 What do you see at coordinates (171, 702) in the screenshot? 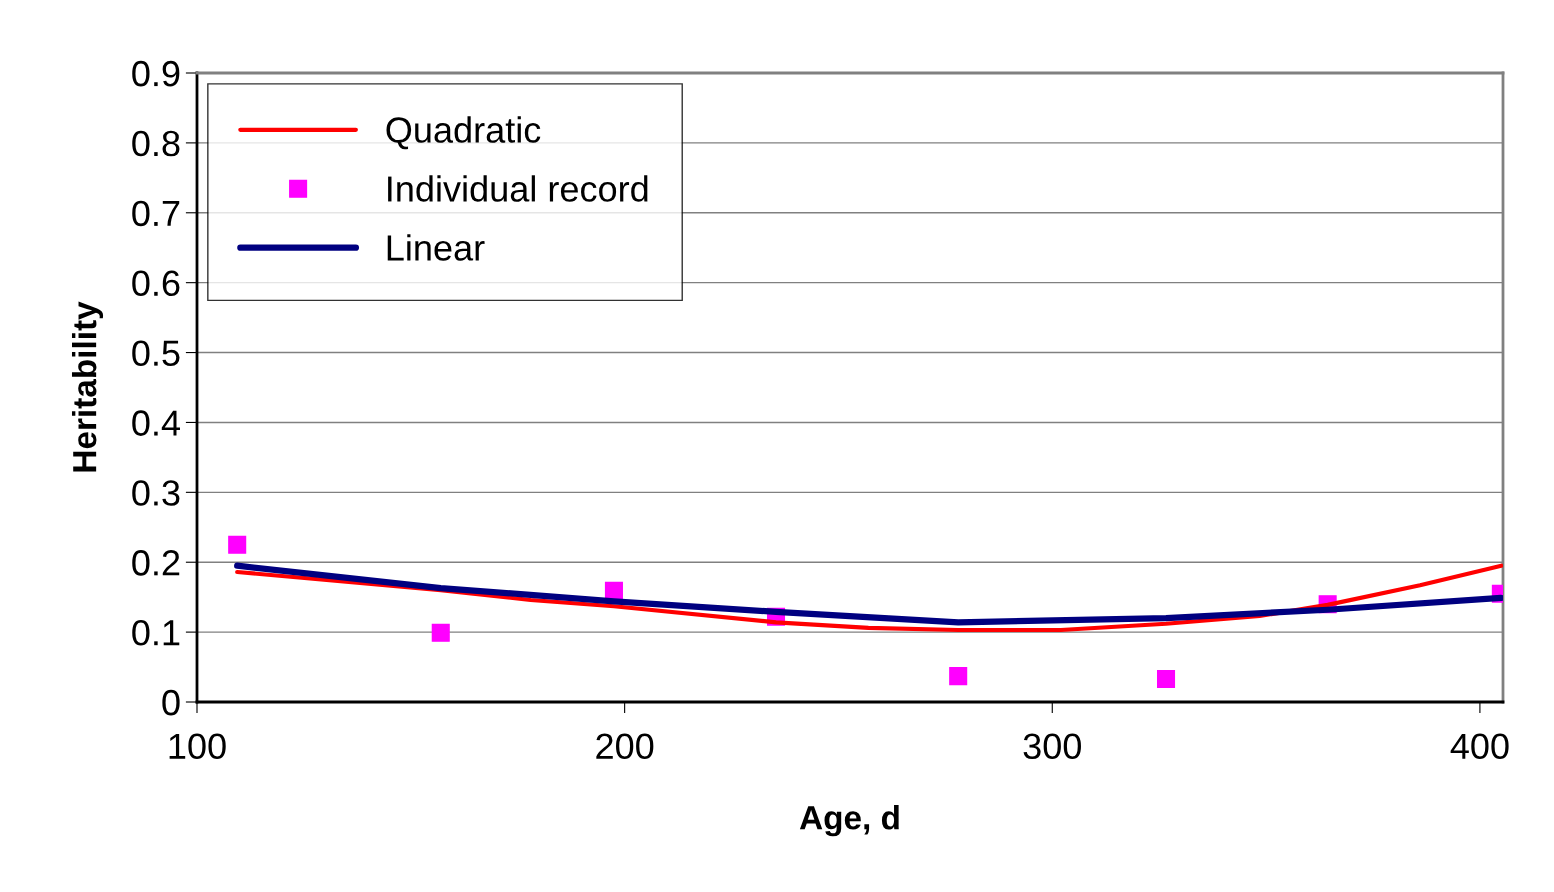
I see `y-tick-label: 0` at bounding box center [171, 702].